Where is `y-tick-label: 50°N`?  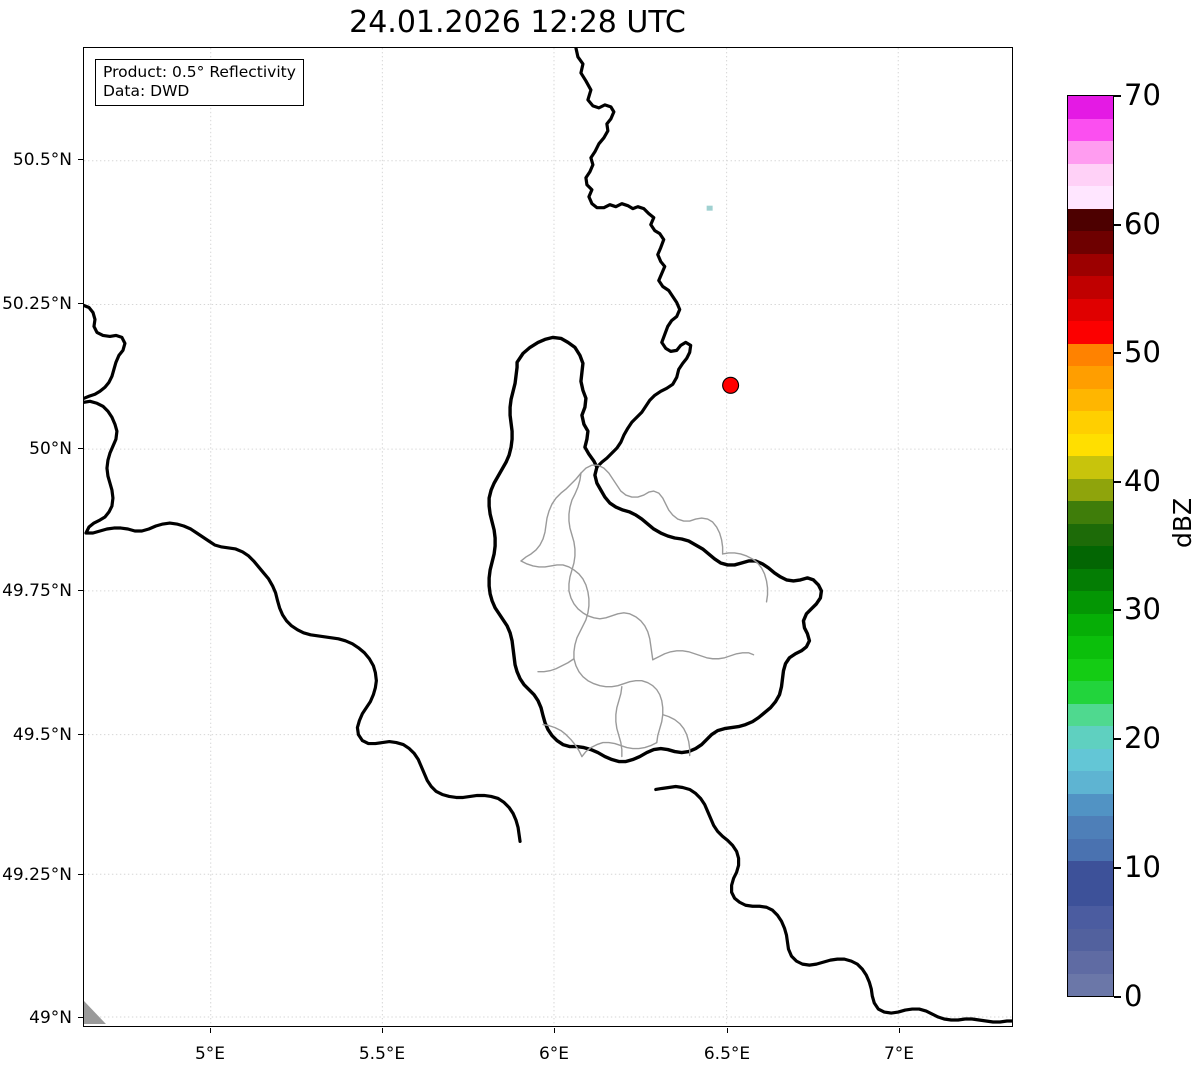 y-tick-label: 50°N is located at coordinates (50, 449).